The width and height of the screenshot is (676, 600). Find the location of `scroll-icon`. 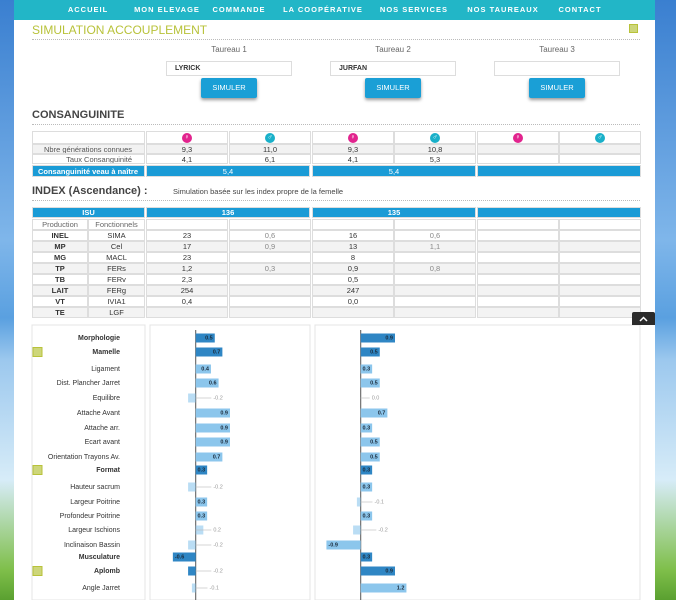

scroll-icon is located at coordinates (643, 319).